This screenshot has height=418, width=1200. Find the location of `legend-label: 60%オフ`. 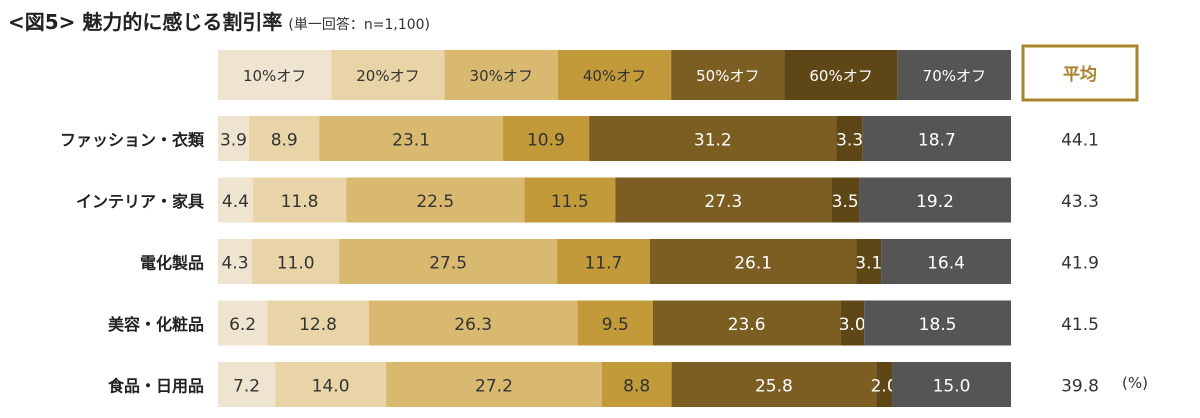

legend-label: 60%オフ is located at coordinates (840, 76).